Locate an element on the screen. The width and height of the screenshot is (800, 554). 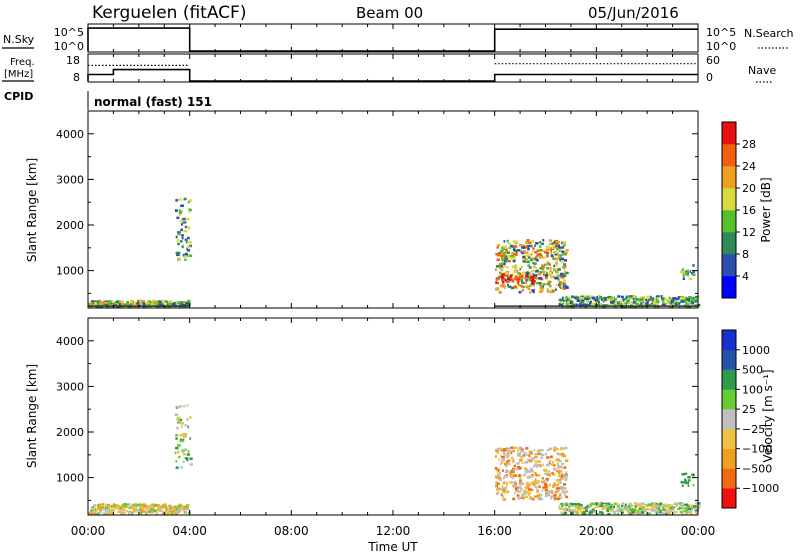
y-tick-label: 3000 is located at coordinates (70, 179).